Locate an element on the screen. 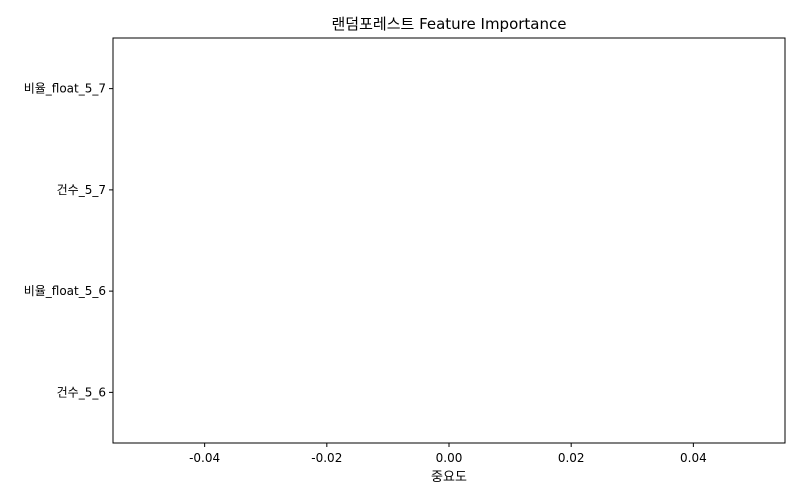  y-axis: 건수_5_6 비율_float_5_6 건수_5_7 비율_float_5_7 is located at coordinates (68, 240).